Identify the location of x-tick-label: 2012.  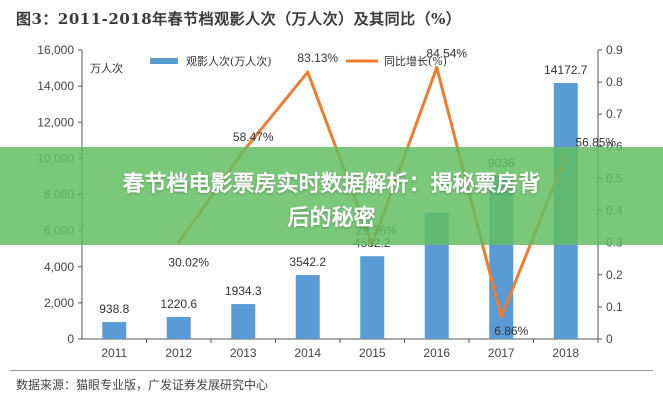
(178, 353).